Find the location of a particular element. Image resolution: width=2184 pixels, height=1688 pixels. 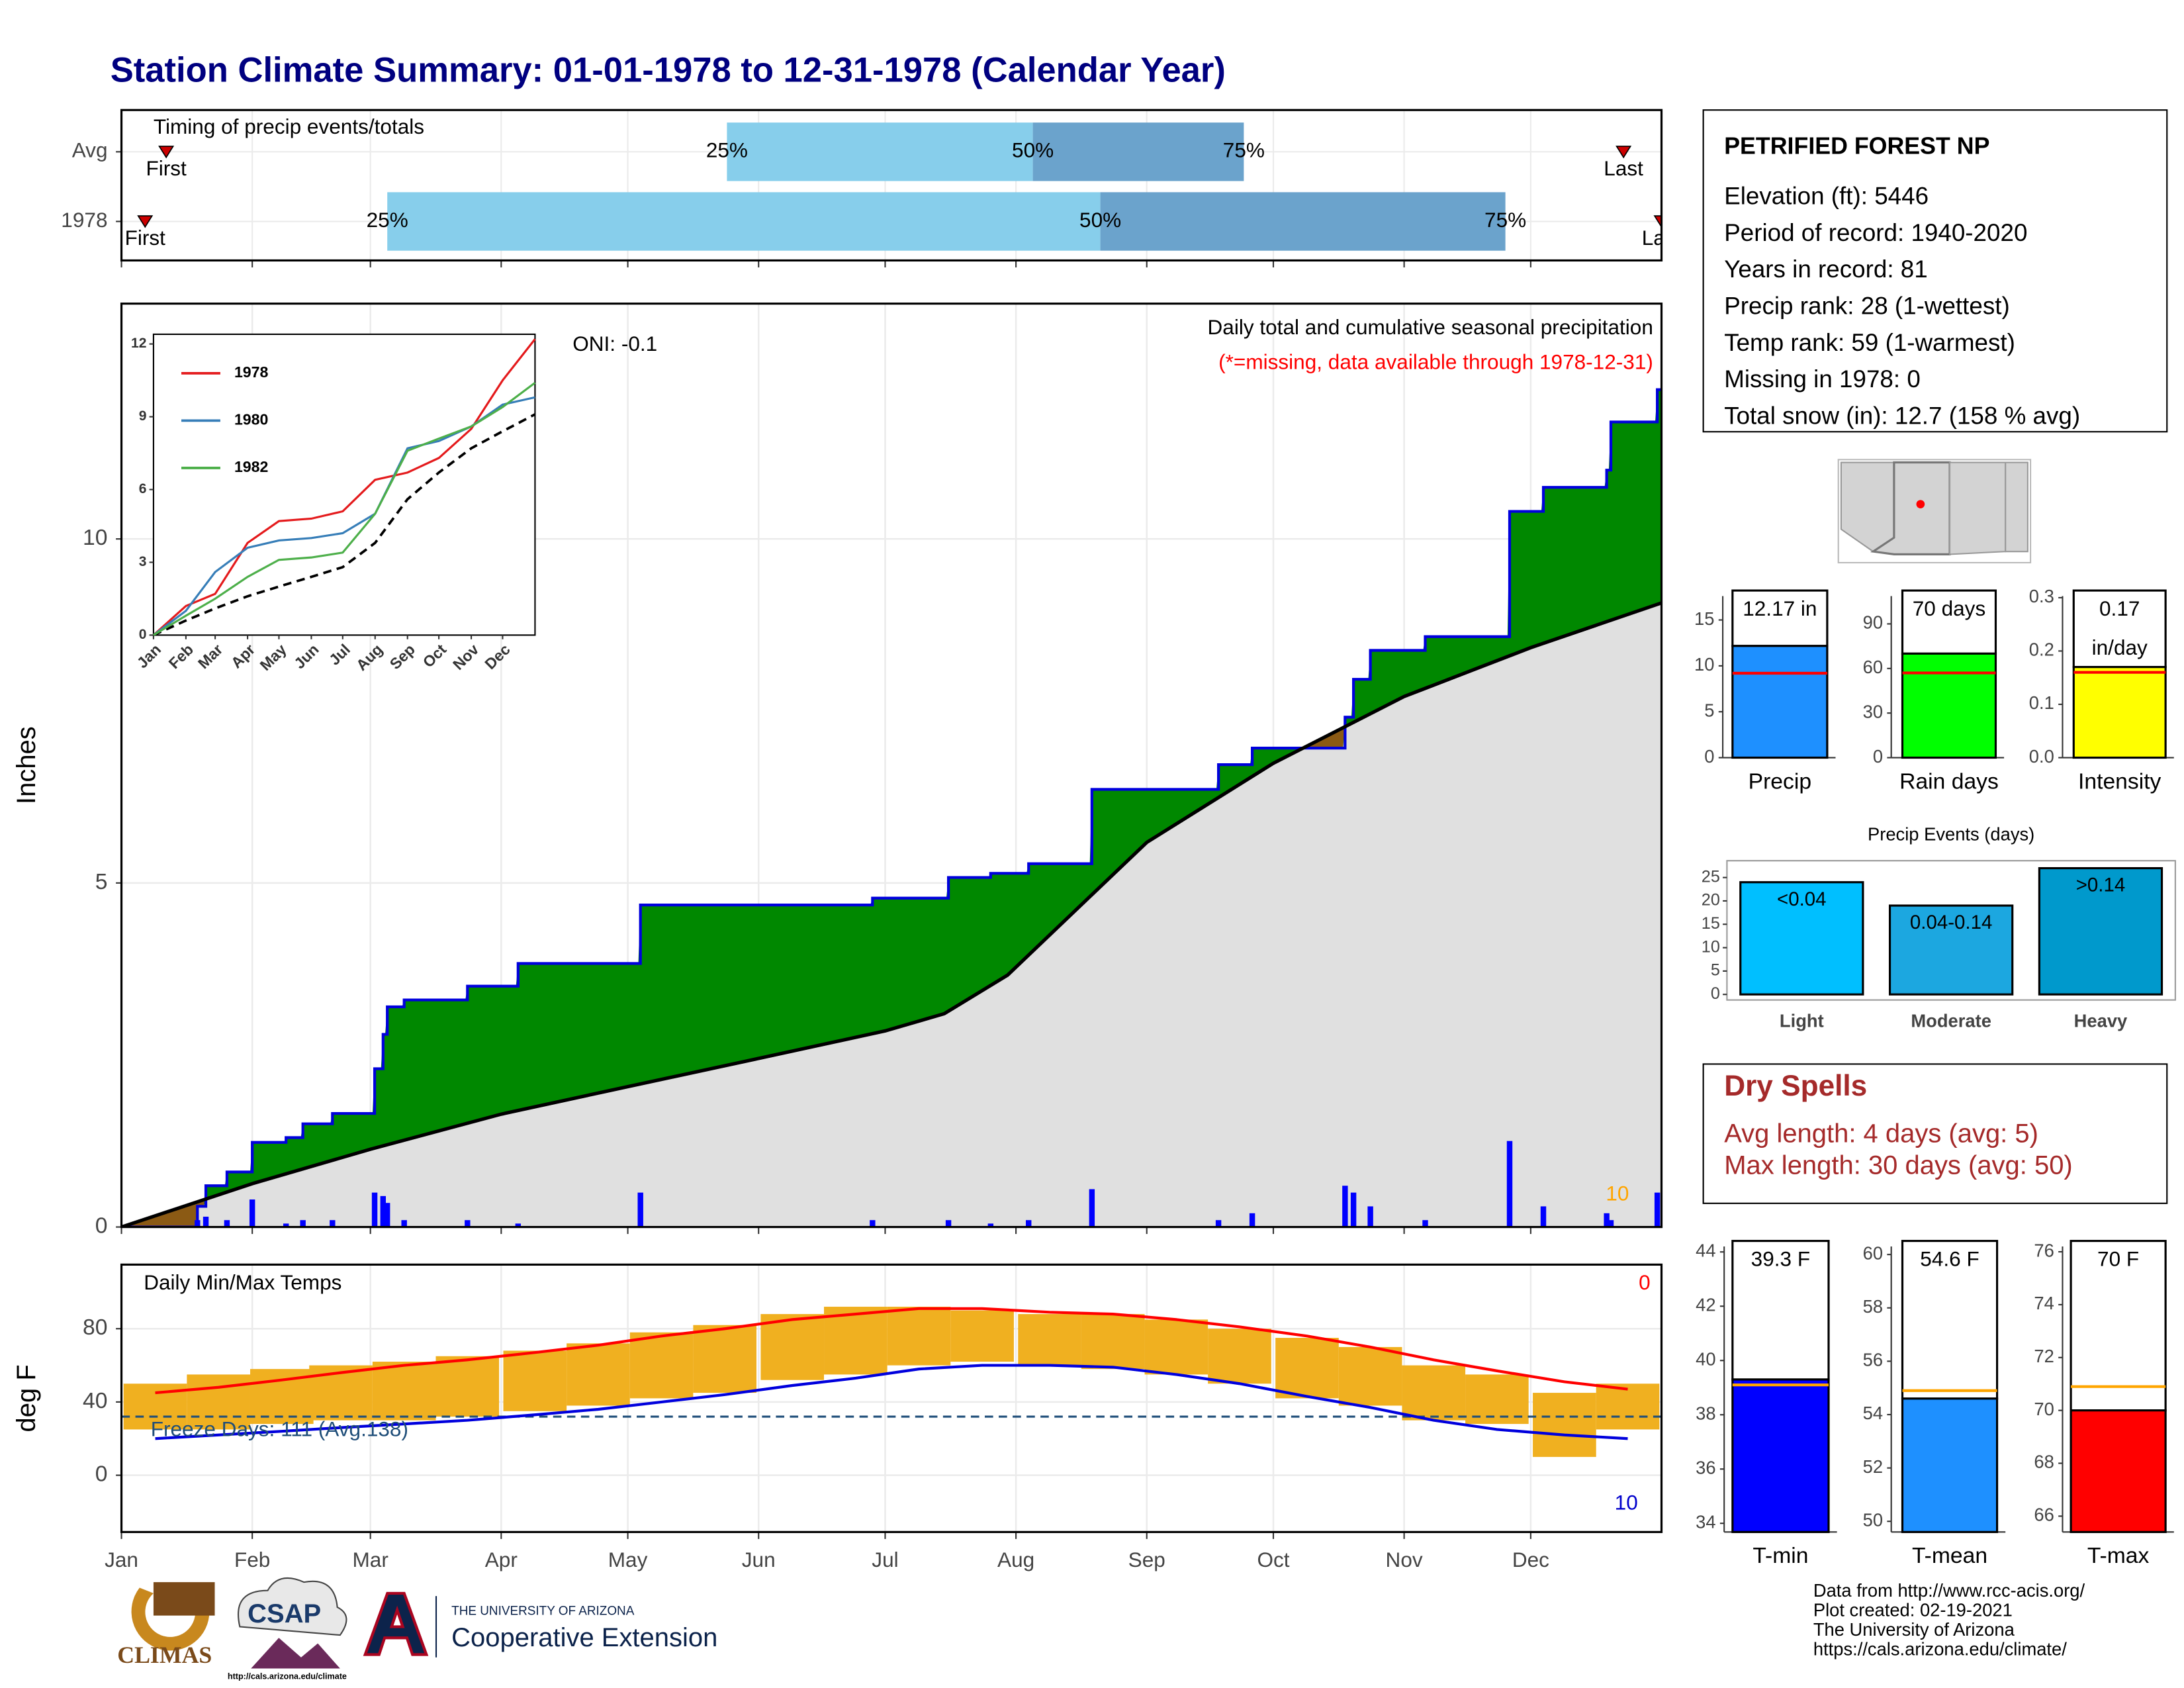

y-axis-label: Inches is located at coordinates (26, 765).